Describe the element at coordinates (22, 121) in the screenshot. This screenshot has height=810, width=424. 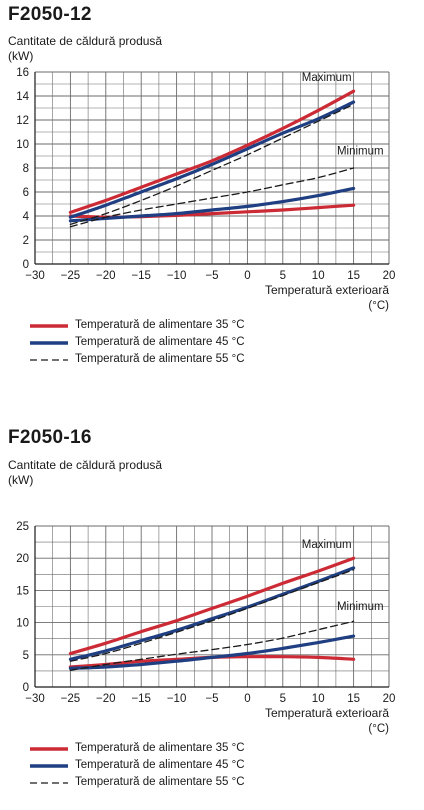
I see `y-tick-label: 12` at that location.